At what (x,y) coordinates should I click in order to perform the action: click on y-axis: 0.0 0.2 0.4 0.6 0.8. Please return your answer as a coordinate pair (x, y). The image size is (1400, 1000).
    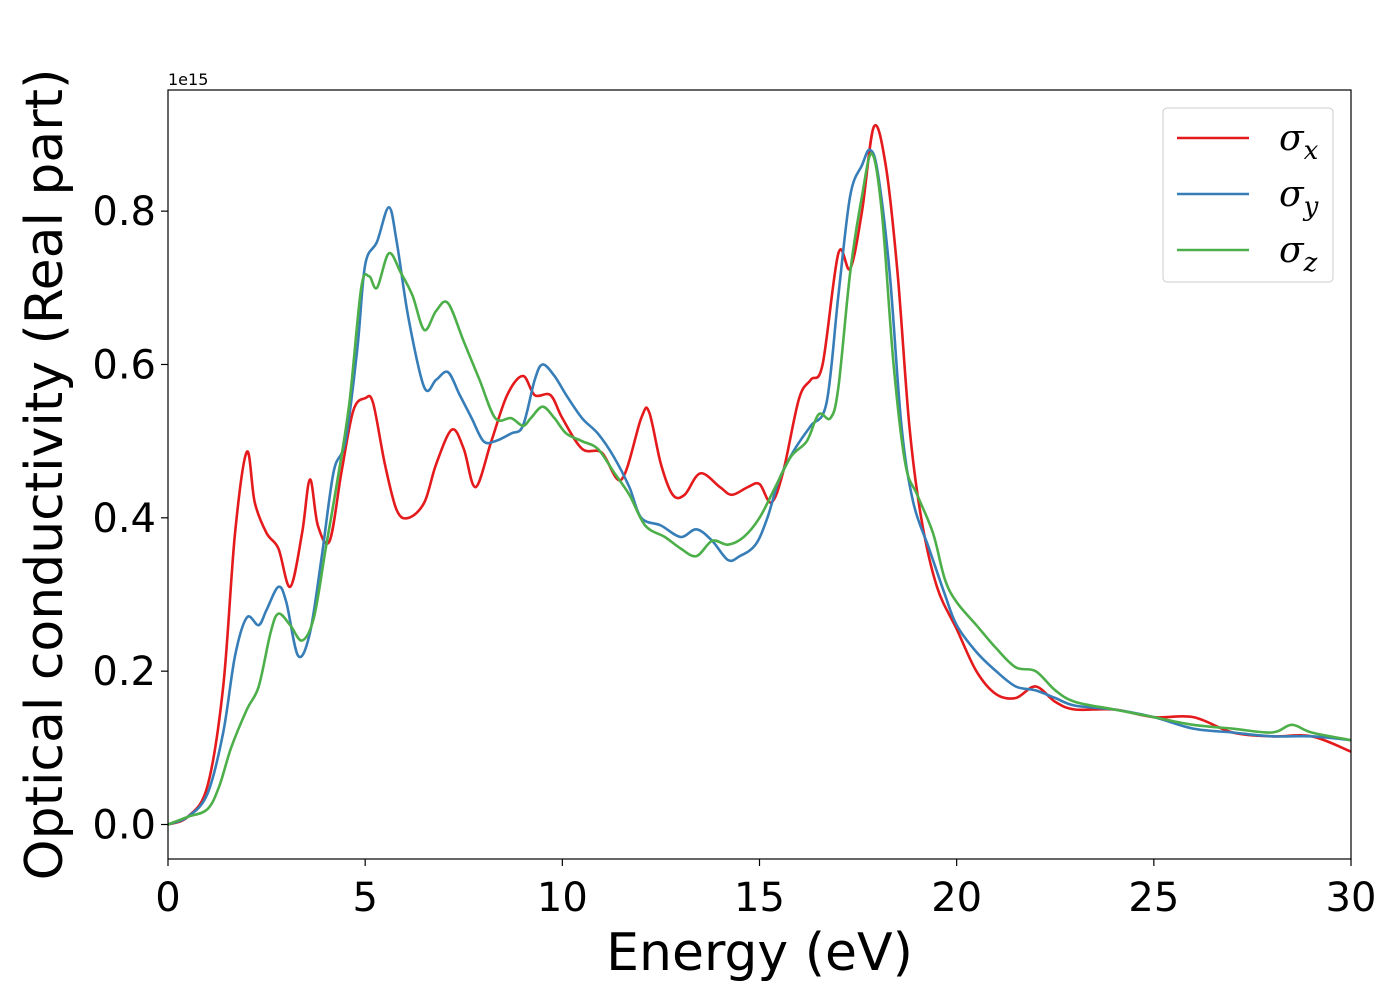
    Looking at the image, I should click on (130, 518).